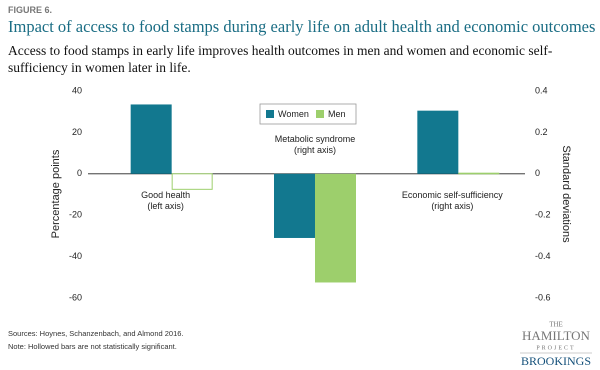 Image resolution: width=600 pixels, height=370 pixels. What do you see at coordinates (77, 90) in the screenshot?
I see `y-tick-label: 40` at bounding box center [77, 90].